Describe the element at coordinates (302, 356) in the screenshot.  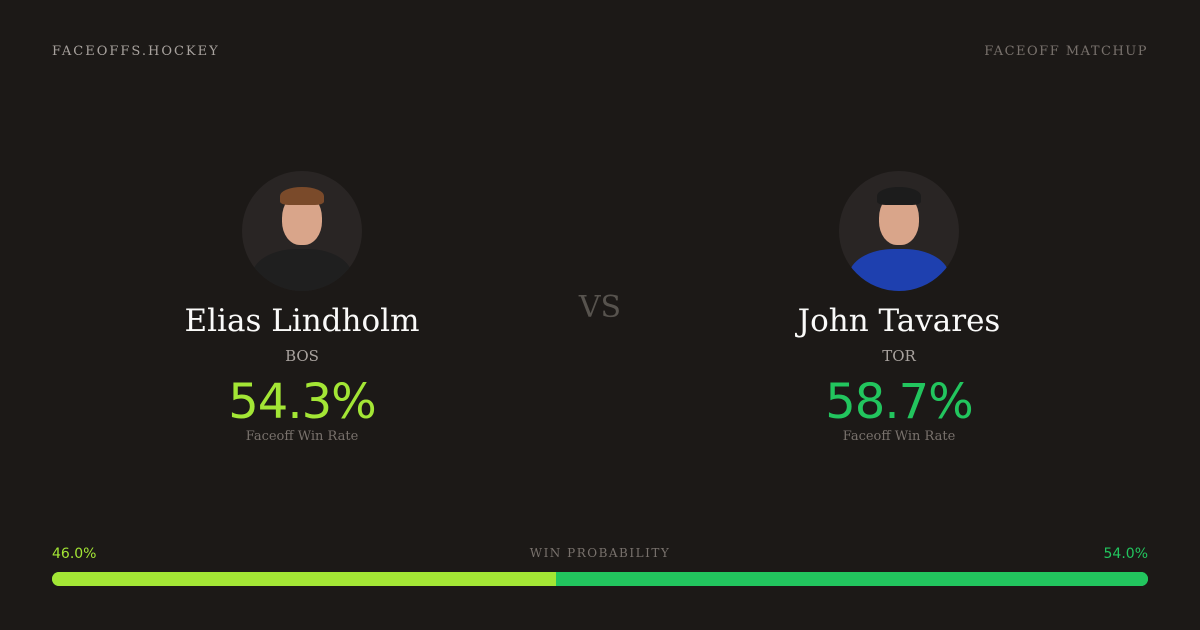
I see `player-team: BOS` at that location.